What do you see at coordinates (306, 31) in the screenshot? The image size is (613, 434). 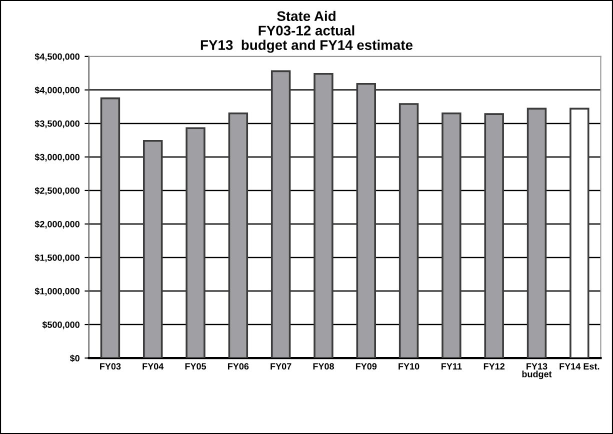 I see `chart-title: State Aid FY03-12 actual FY13 budget and FY14 estimate` at bounding box center [306, 31].